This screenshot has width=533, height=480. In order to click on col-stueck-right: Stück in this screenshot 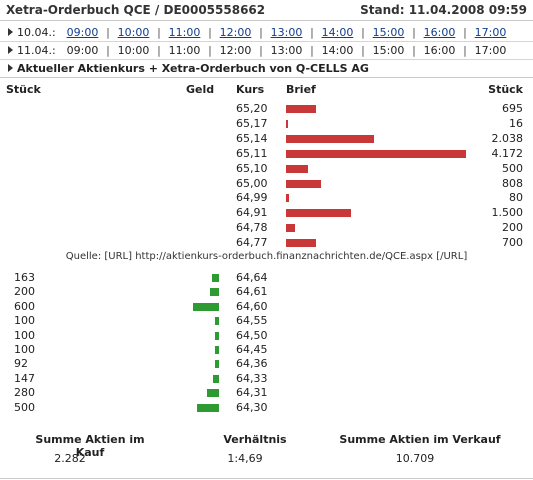, I will do `click(505, 89)`.